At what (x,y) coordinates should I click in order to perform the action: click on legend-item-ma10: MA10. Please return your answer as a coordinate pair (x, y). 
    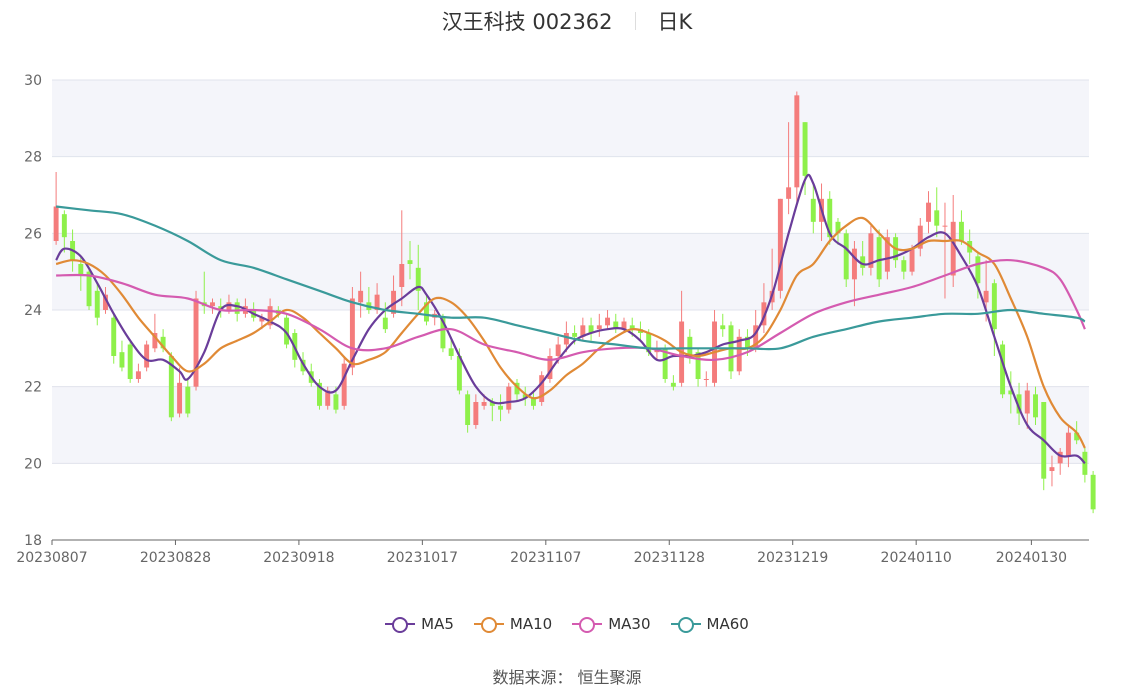
    Looking at the image, I should click on (513, 624).